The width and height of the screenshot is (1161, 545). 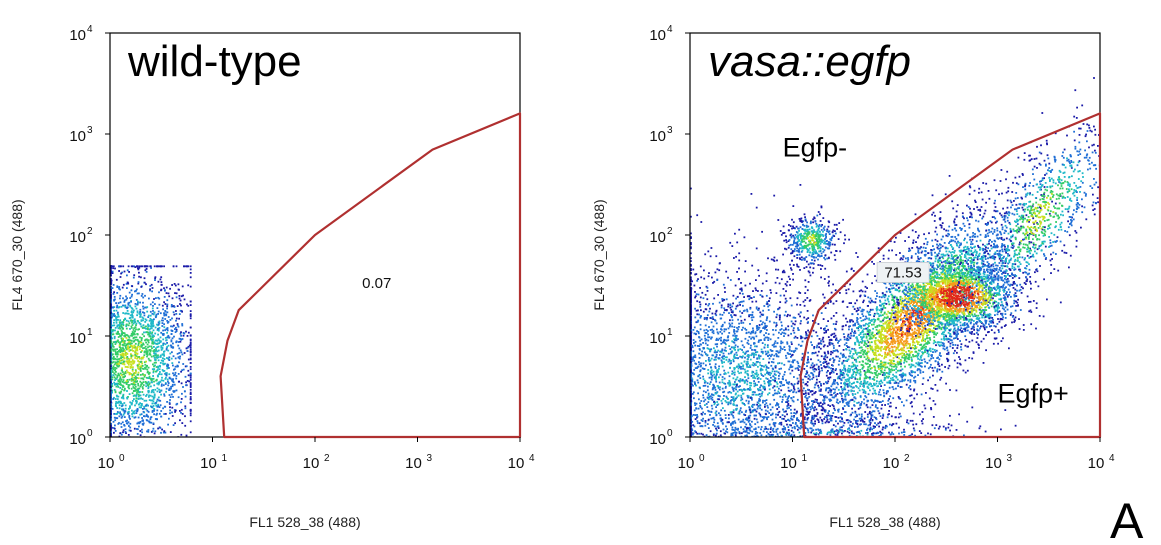 I want to click on x-tick-exponent: 1, so click(x=225, y=458).